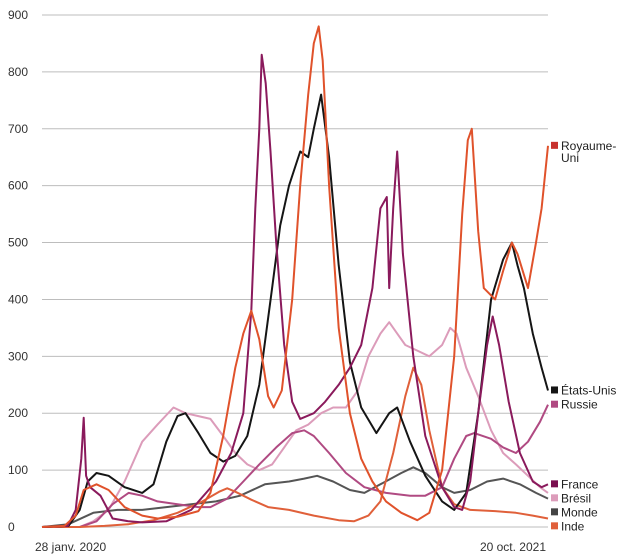  Describe the element at coordinates (18, 271) in the screenshot. I see `y-tick-labels: 0 100 200 300 400 500 600 700 800 900` at that location.